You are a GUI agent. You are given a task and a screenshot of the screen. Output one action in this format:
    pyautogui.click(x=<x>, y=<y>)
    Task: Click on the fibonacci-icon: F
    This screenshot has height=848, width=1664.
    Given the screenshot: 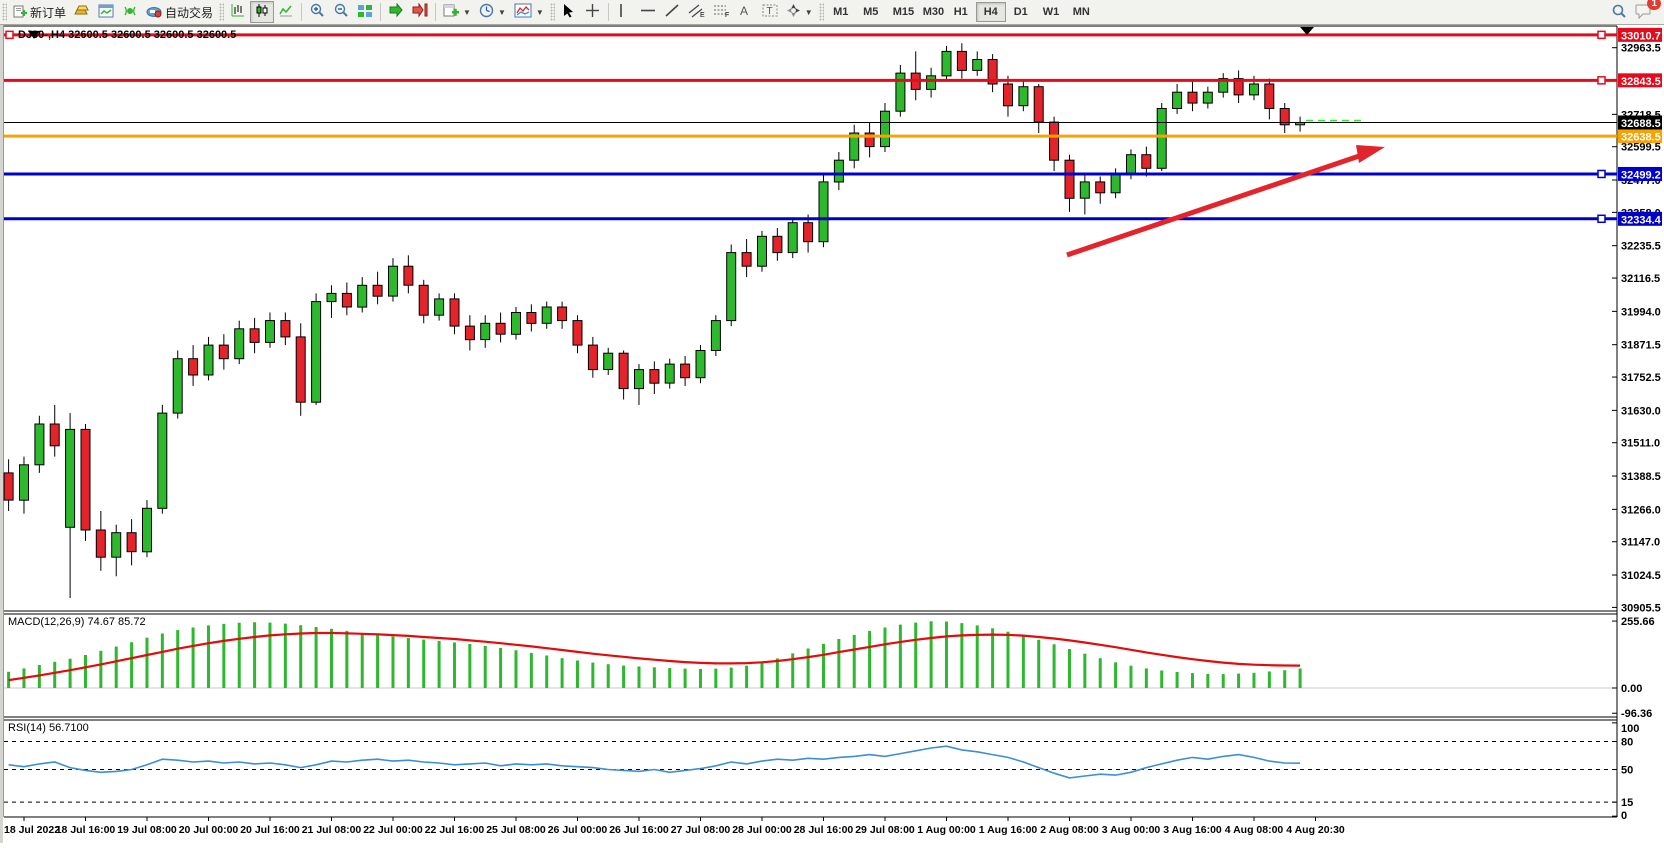 What is the action you would take?
    pyautogui.click(x=721, y=12)
    